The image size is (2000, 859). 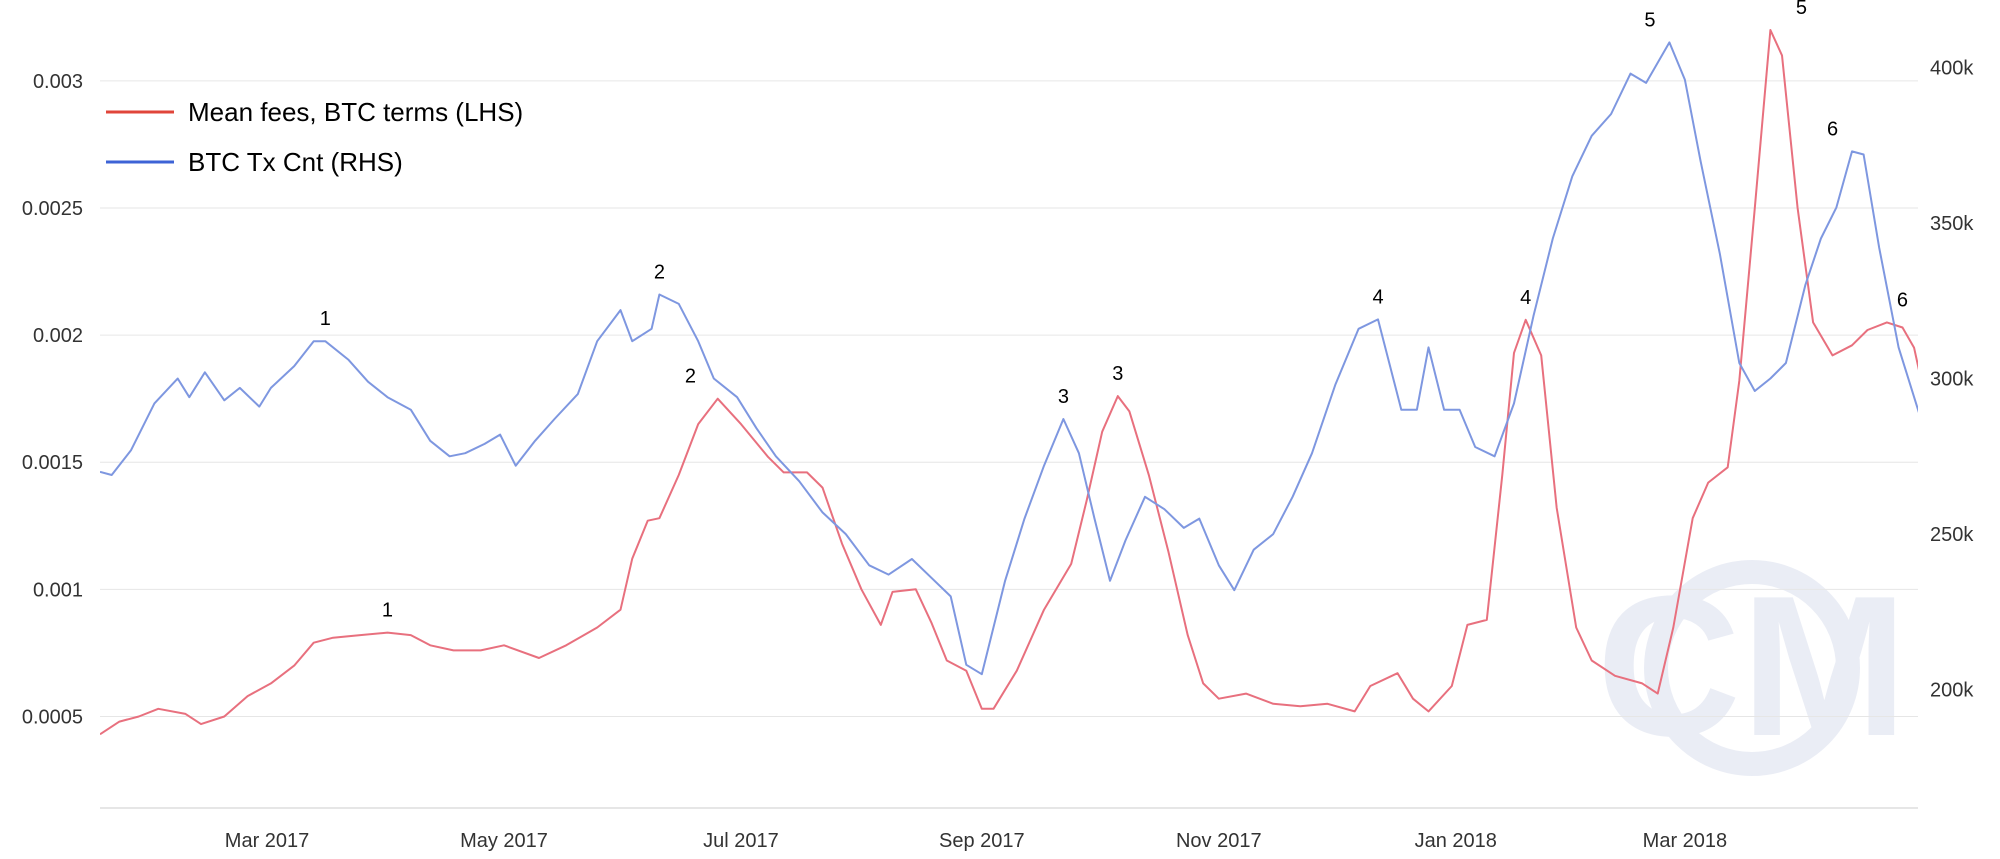 What do you see at coordinates (295, 162) in the screenshot?
I see `legend-label: BTC Tx Cnt (RHS)` at bounding box center [295, 162].